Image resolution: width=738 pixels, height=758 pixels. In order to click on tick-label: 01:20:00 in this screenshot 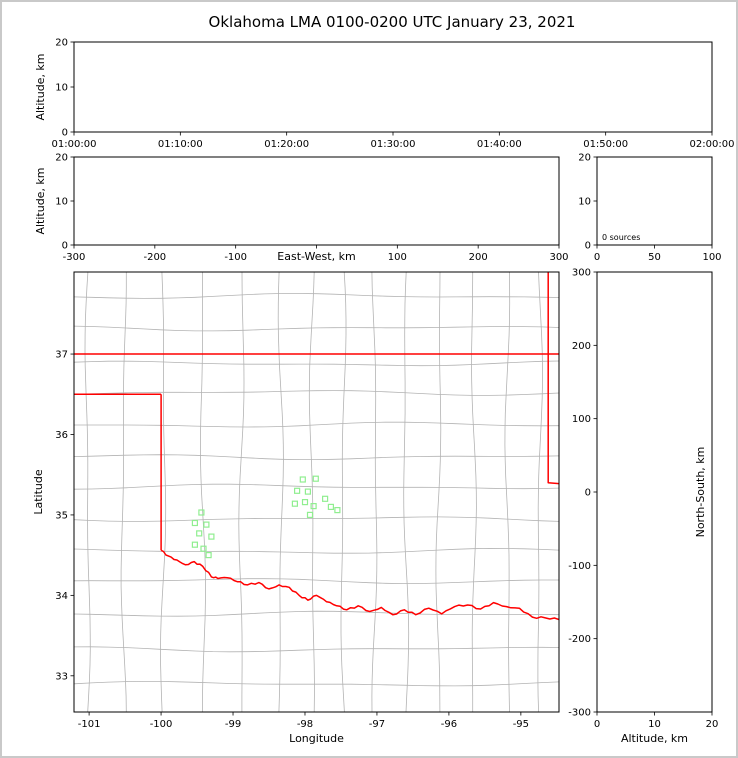, I will do `click(286, 144)`.